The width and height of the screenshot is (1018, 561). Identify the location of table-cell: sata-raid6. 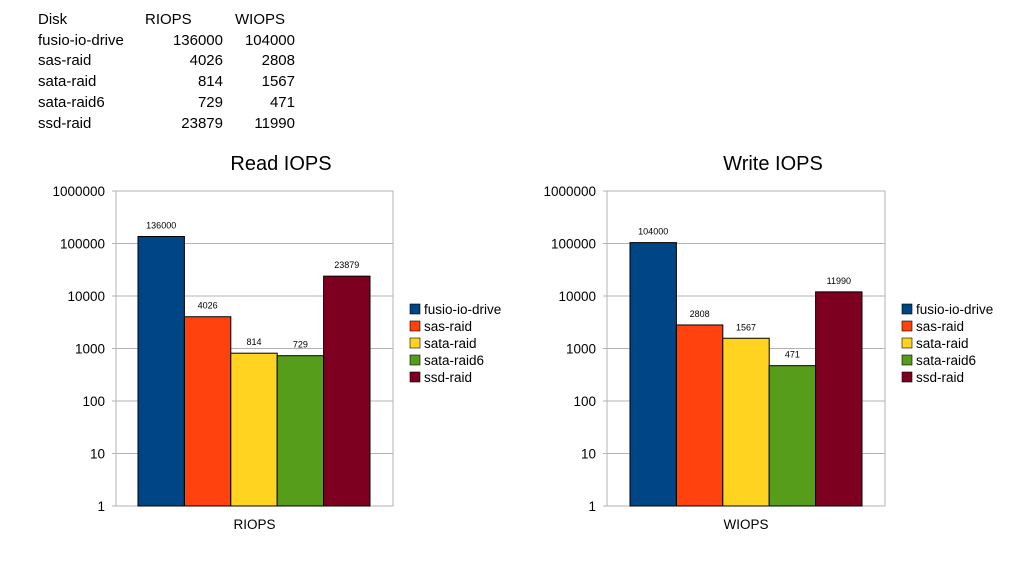
(71, 102).